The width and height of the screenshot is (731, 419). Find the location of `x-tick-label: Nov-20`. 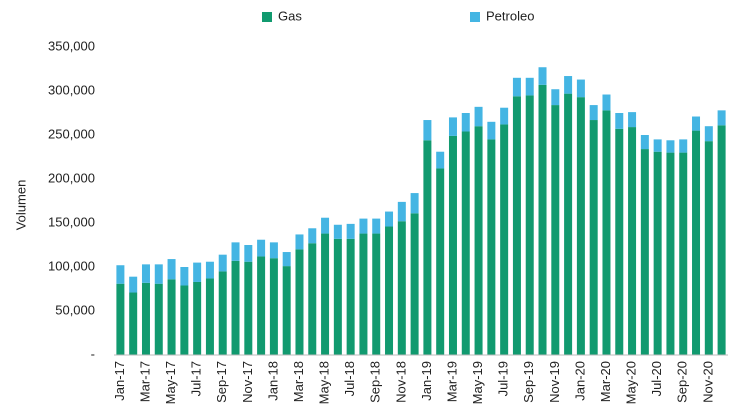

x-tick-label: Nov-20 is located at coordinates (707, 382).